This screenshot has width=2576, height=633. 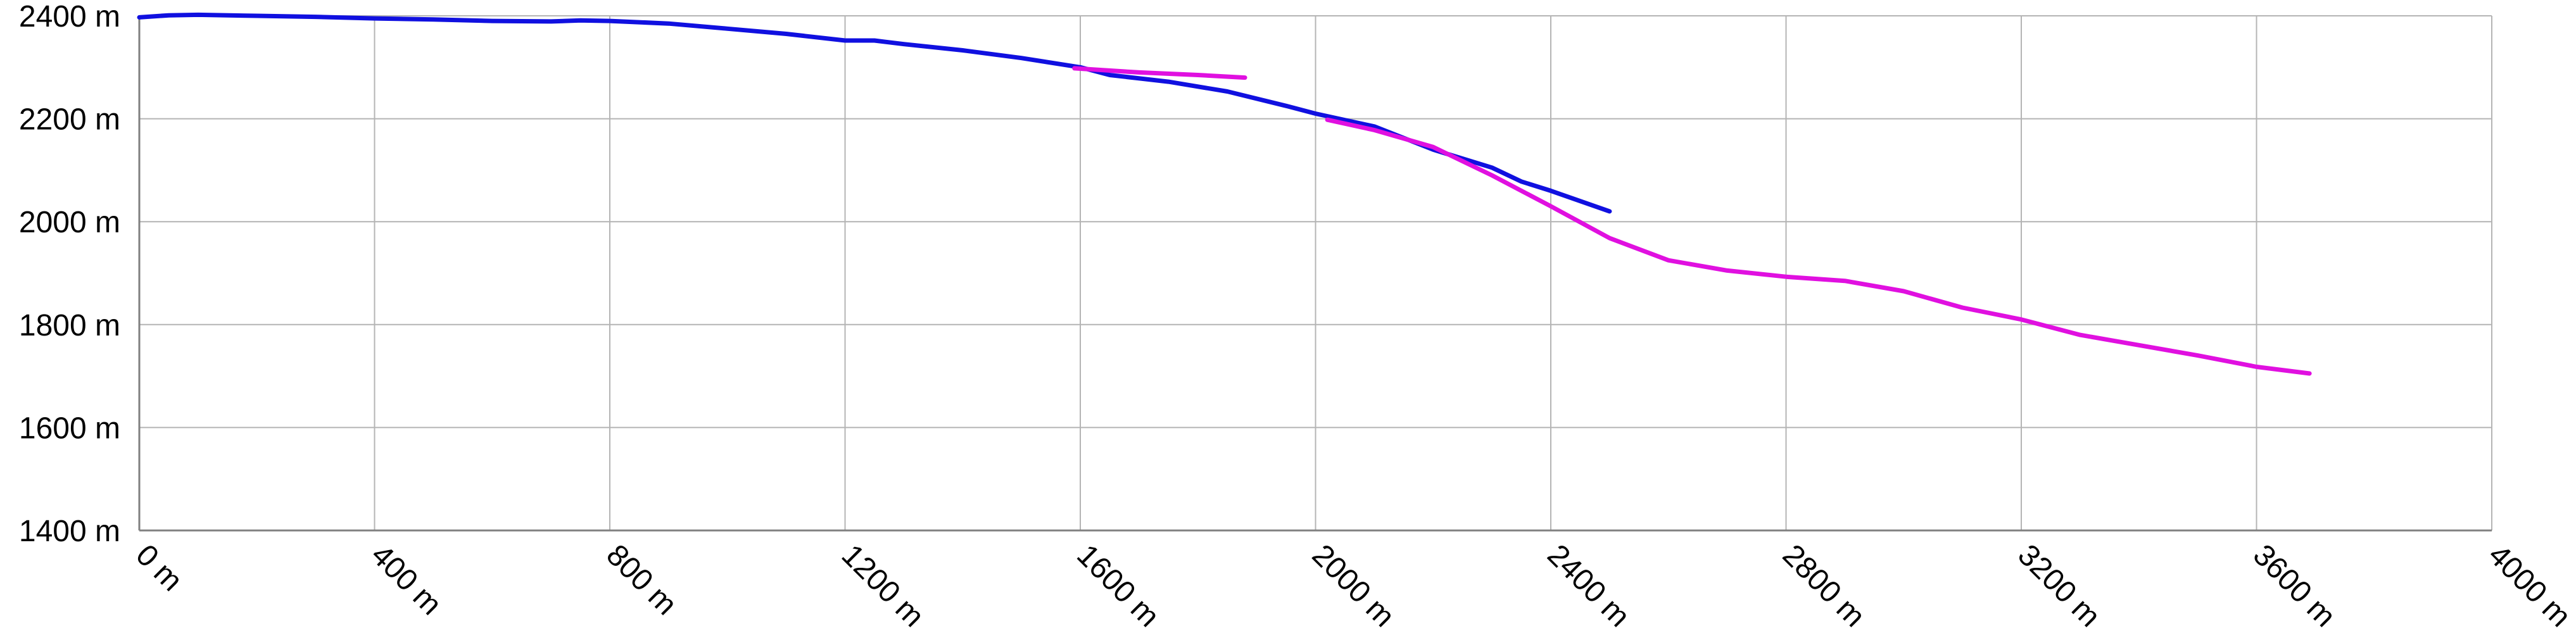 What do you see at coordinates (69, 223) in the screenshot?
I see `y-tick-label: 2000 m` at bounding box center [69, 223].